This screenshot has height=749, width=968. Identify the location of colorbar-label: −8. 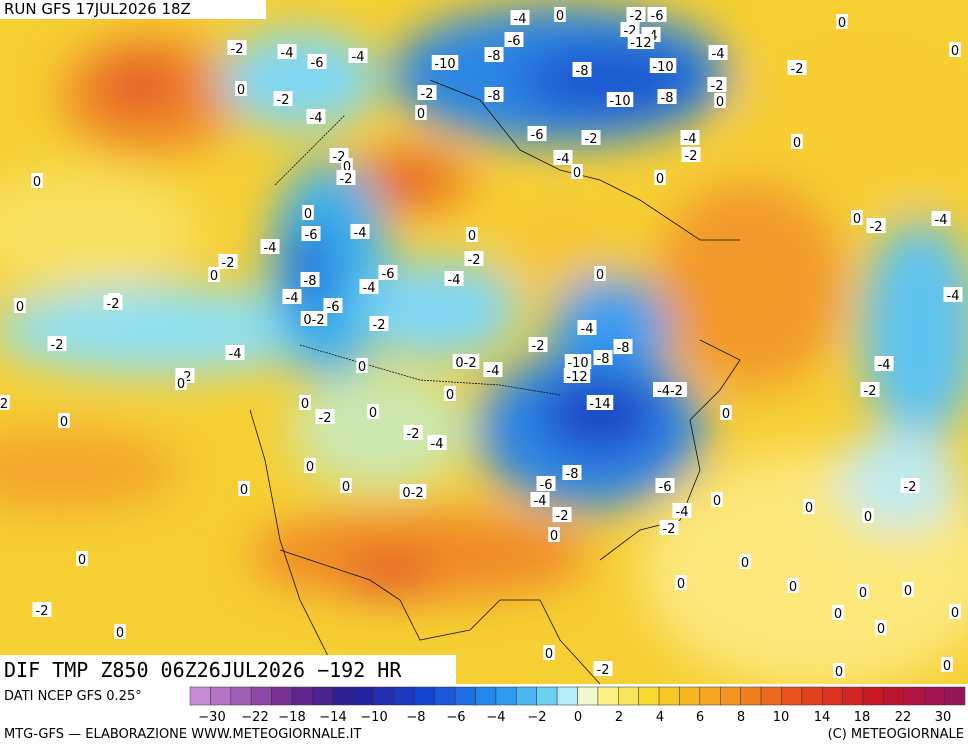
(415, 717).